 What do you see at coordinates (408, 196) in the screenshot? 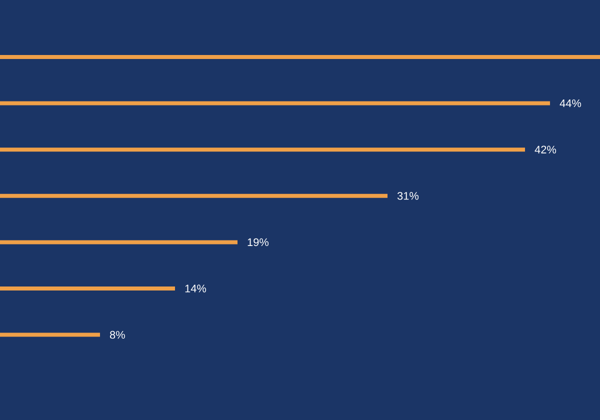
I see `data-label: 31%` at bounding box center [408, 196].